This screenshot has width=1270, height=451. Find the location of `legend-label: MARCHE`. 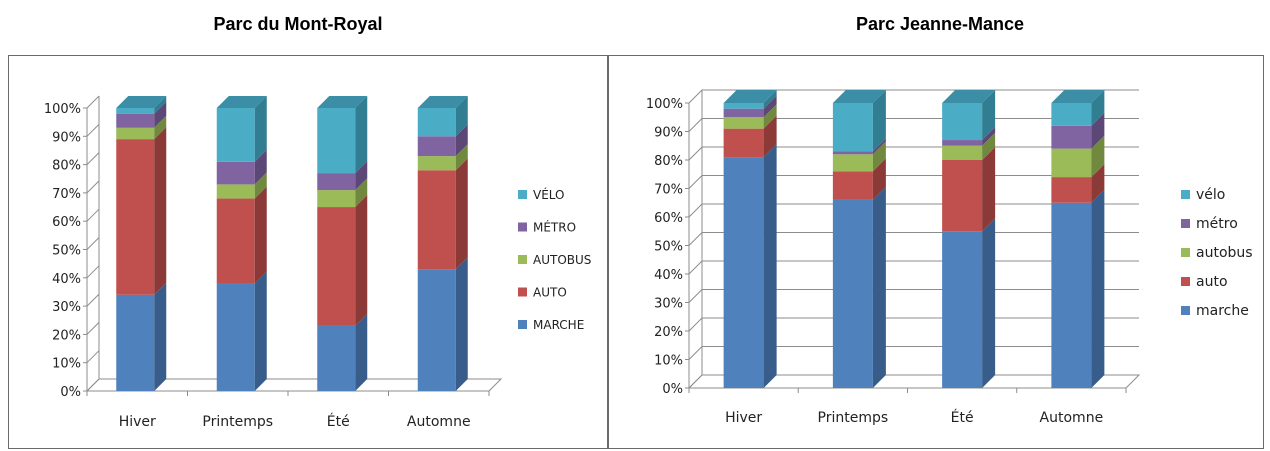

legend-label: MARCHE is located at coordinates (558, 325).